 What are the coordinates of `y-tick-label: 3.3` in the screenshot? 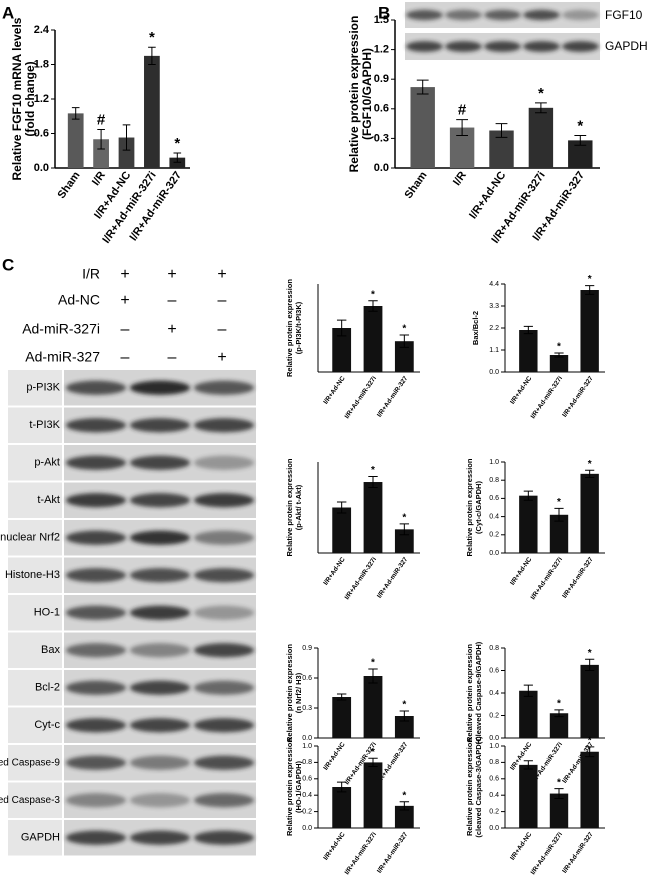 It's located at (494, 306).